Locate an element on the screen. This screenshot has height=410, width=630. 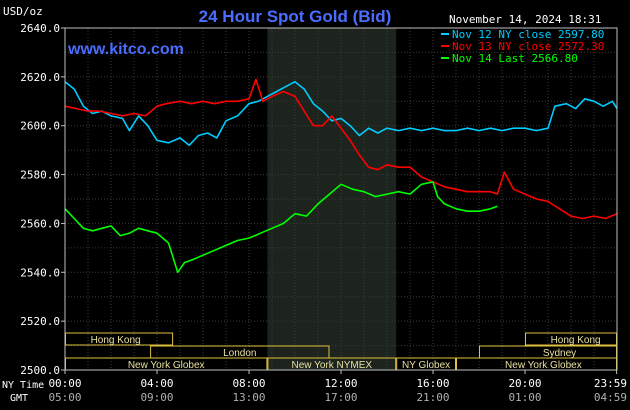
legend-nov14: Nov 14 Last 2566.80 is located at coordinates (515, 58).